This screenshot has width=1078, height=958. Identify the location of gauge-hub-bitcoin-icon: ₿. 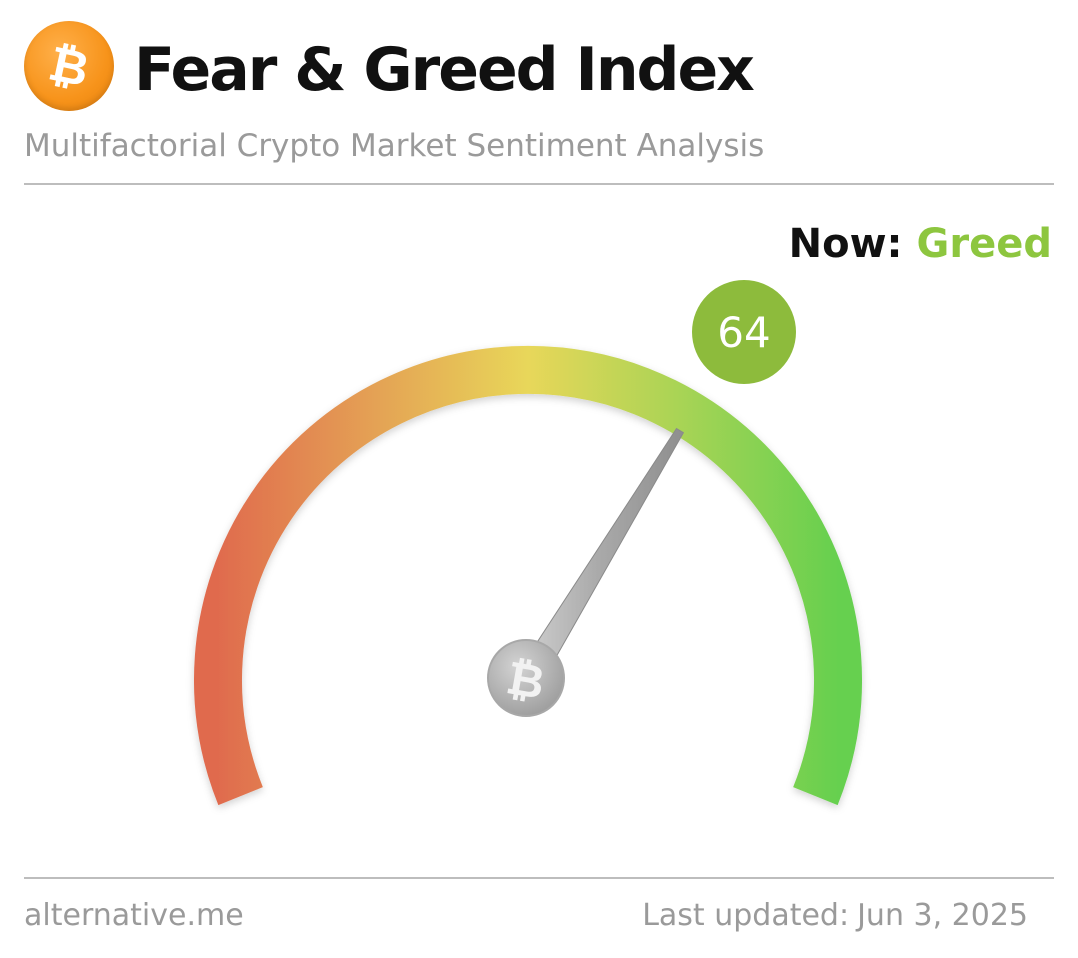
(526, 678).